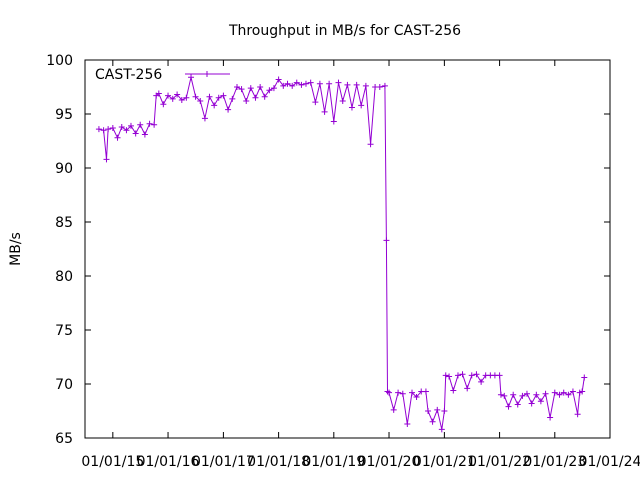 This screenshot has width=640, height=480. Describe the element at coordinates (333, 462) in the screenshot. I see `x-tick-label: 01/01/19` at that location.